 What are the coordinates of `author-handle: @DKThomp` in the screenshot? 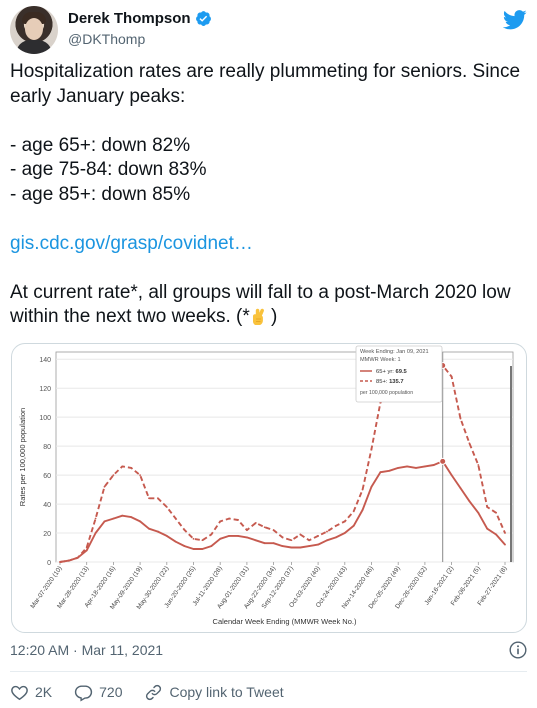 It's located at (107, 39).